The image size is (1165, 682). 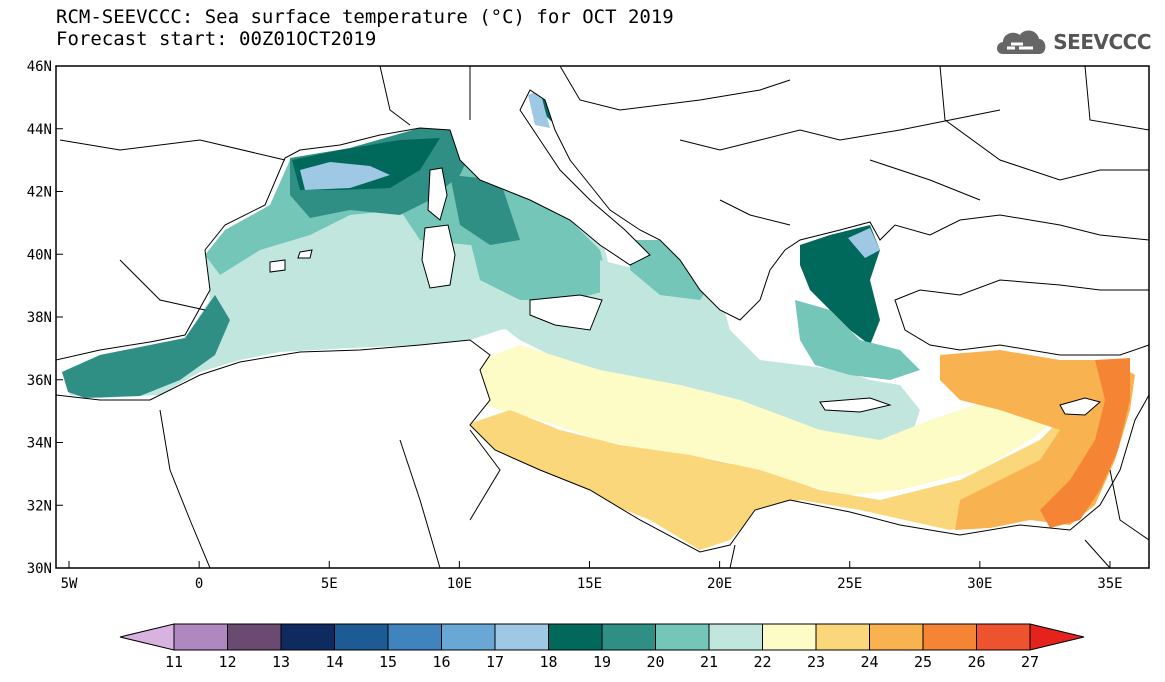 What do you see at coordinates (589, 584) in the screenshot?
I see `lon-tick-label: 15E` at bounding box center [589, 584].